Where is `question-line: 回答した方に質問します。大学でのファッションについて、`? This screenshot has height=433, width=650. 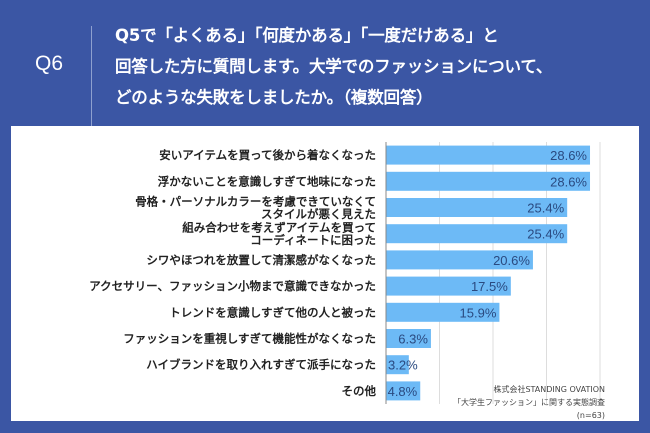 question-line: 回答した方に質問します。大学でのファッションについて、 is located at coordinates (334, 66).